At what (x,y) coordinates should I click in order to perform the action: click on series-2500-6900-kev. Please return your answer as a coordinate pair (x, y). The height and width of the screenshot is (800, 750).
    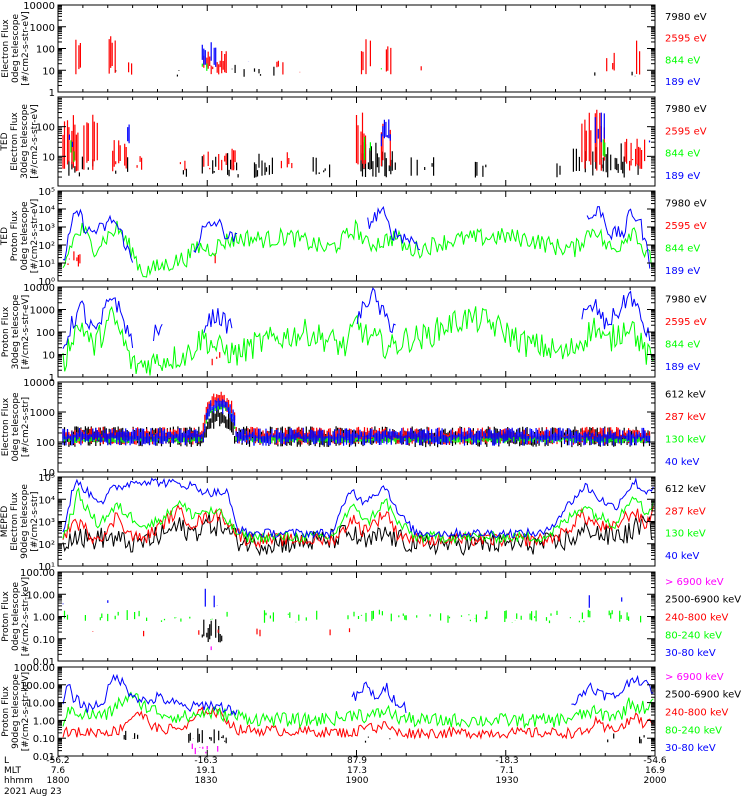
    Looking at the image, I should click on (384, 736).